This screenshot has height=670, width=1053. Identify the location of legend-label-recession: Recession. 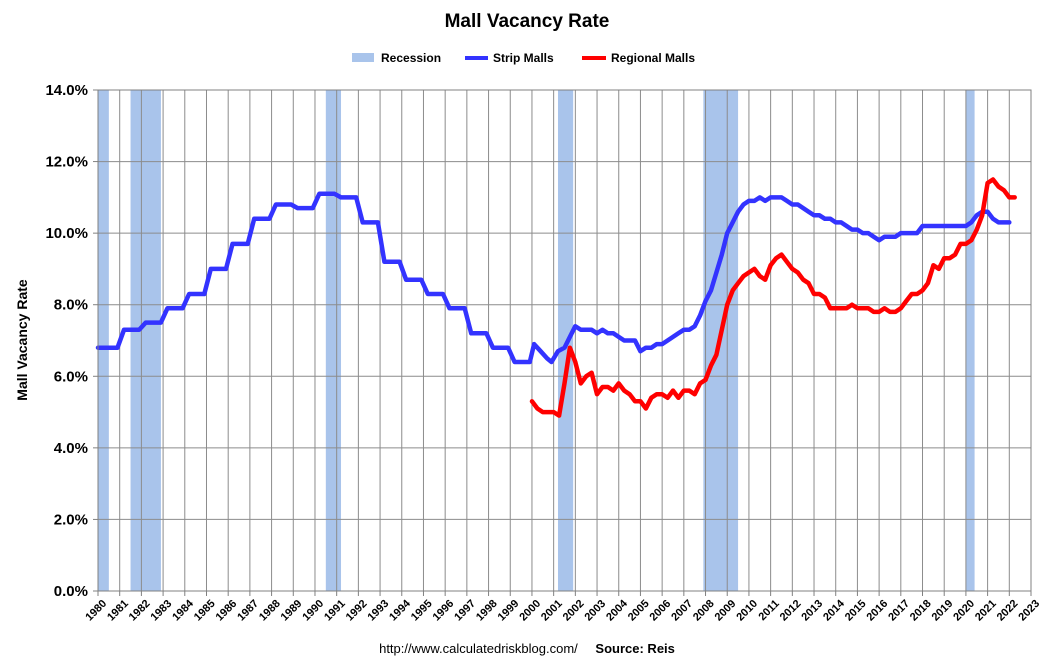
(411, 58).